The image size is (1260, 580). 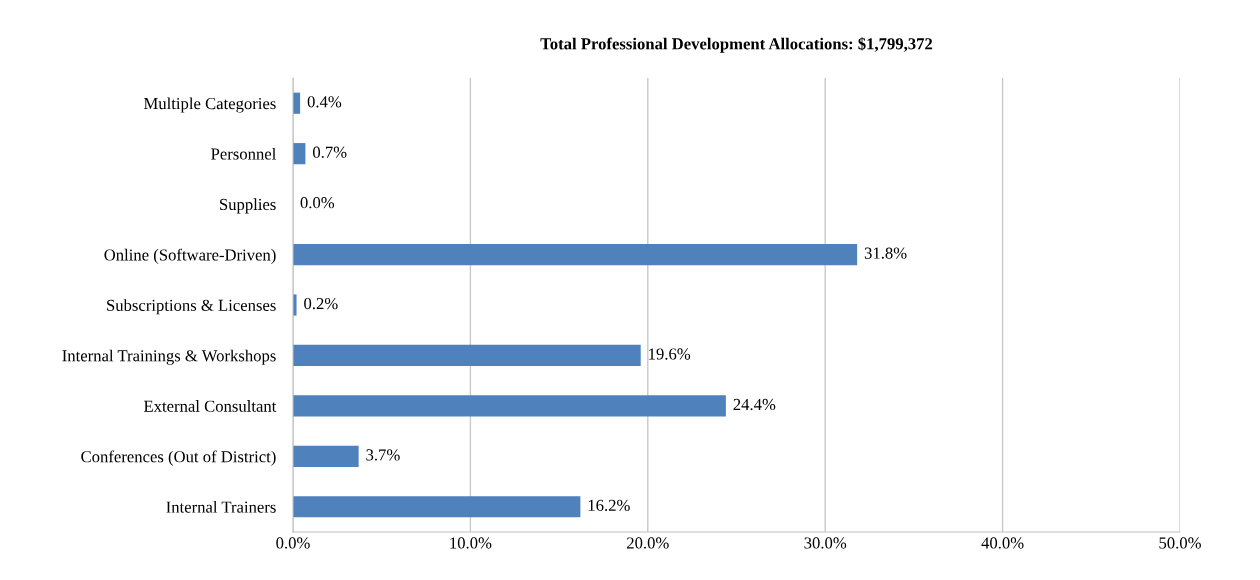 What do you see at coordinates (191, 307) in the screenshot?
I see `y-tick-label: Subscriptions & Licenses` at bounding box center [191, 307].